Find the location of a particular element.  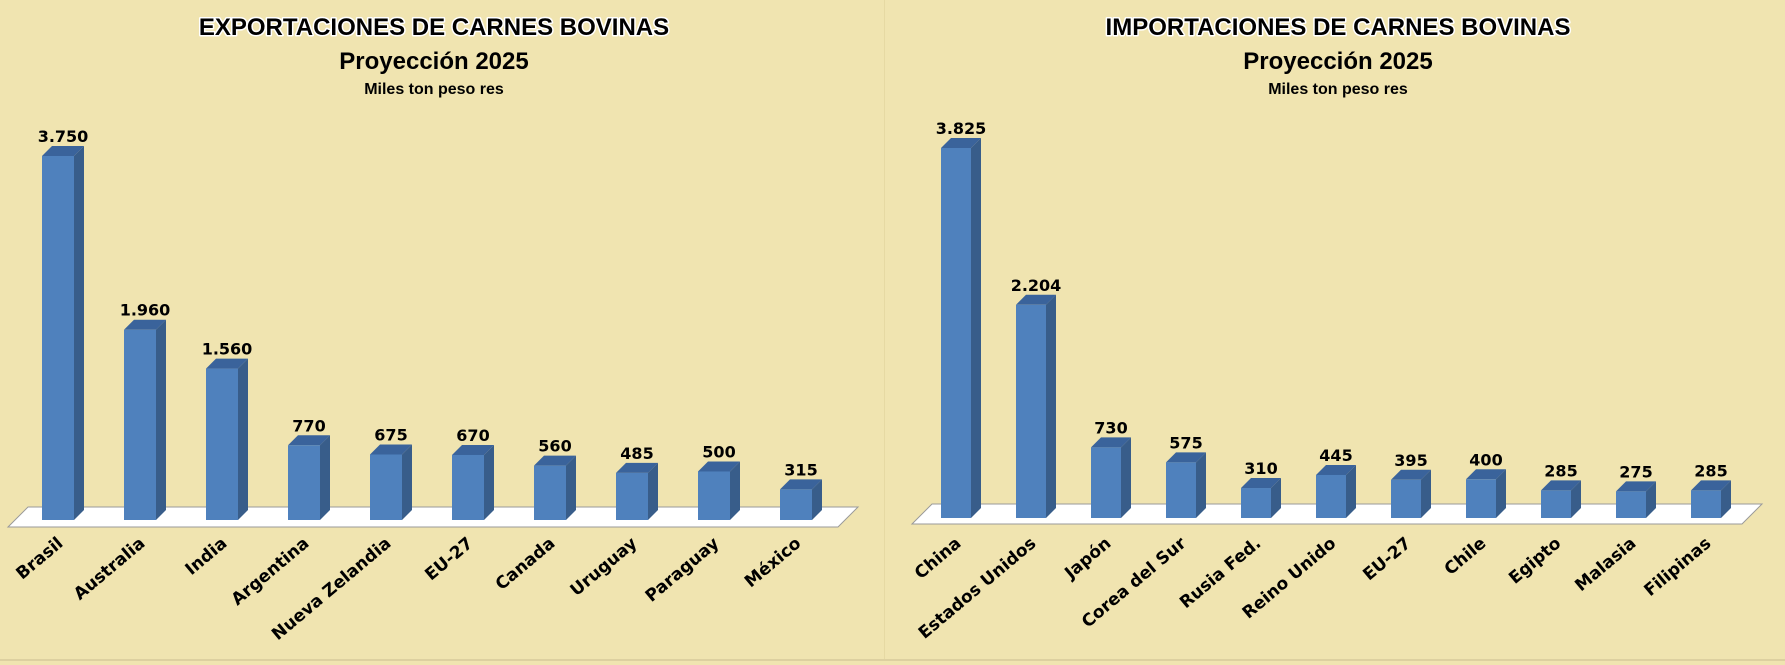

imports-chart-title: IMPORTACIONES DE CARNES BOVINAS is located at coordinates (1338, 27).